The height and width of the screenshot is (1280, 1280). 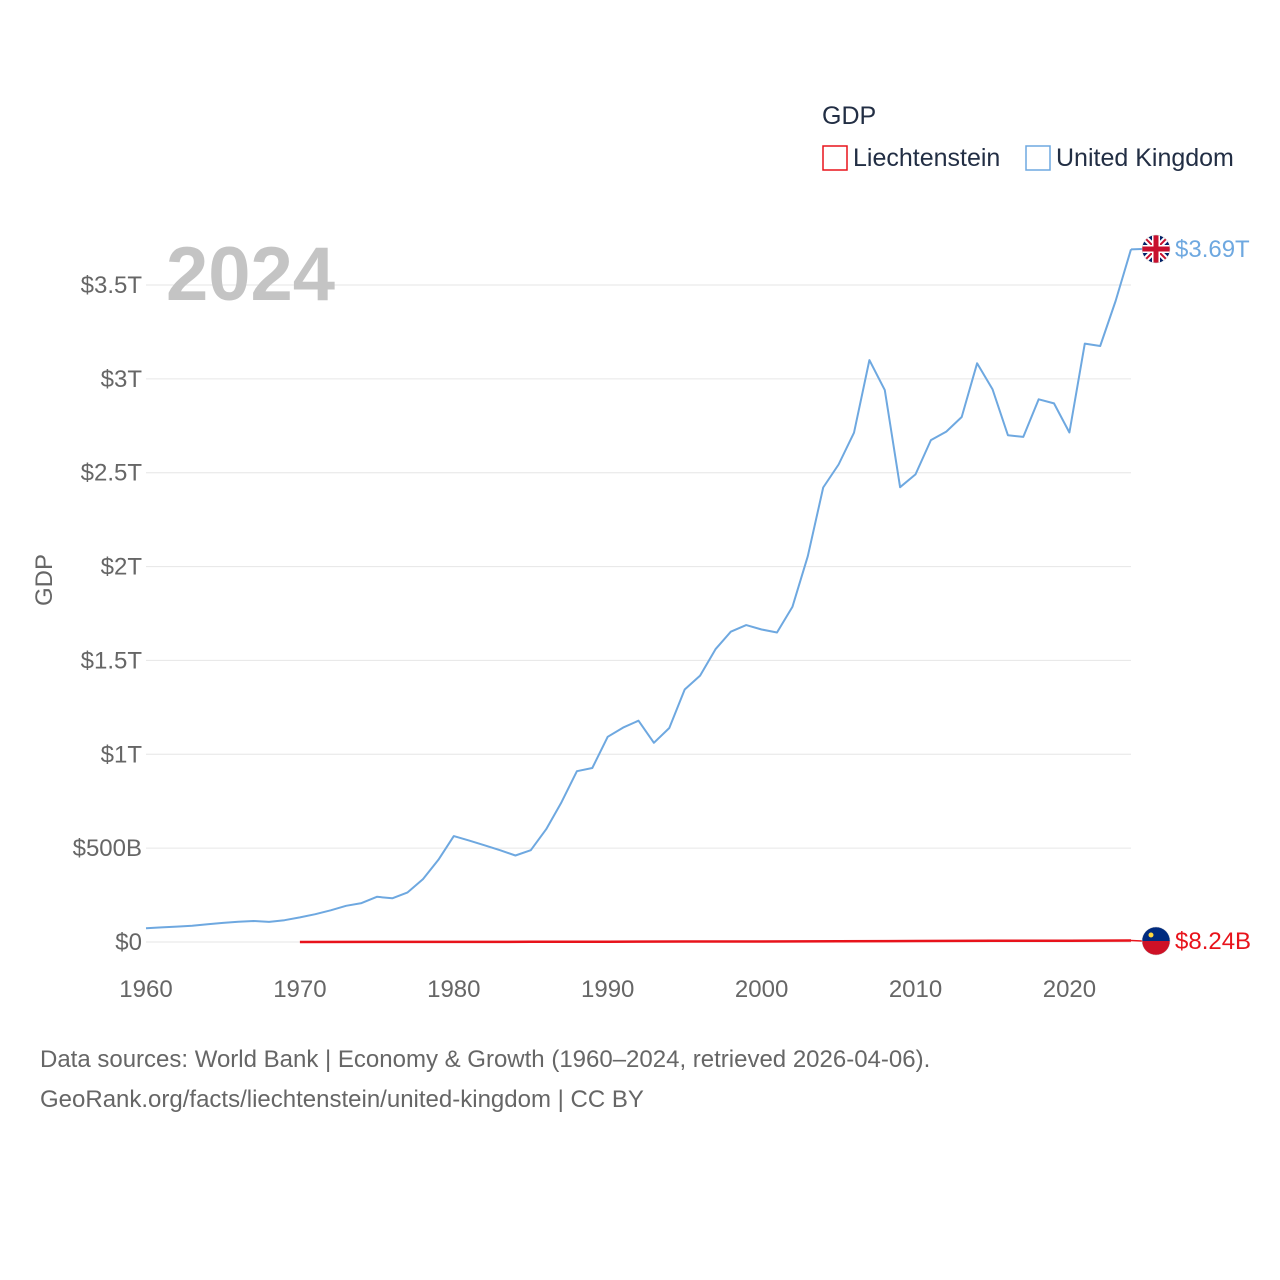 I want to click on legend-label-united-kingdom: United Kingdom, so click(x=1145, y=158).